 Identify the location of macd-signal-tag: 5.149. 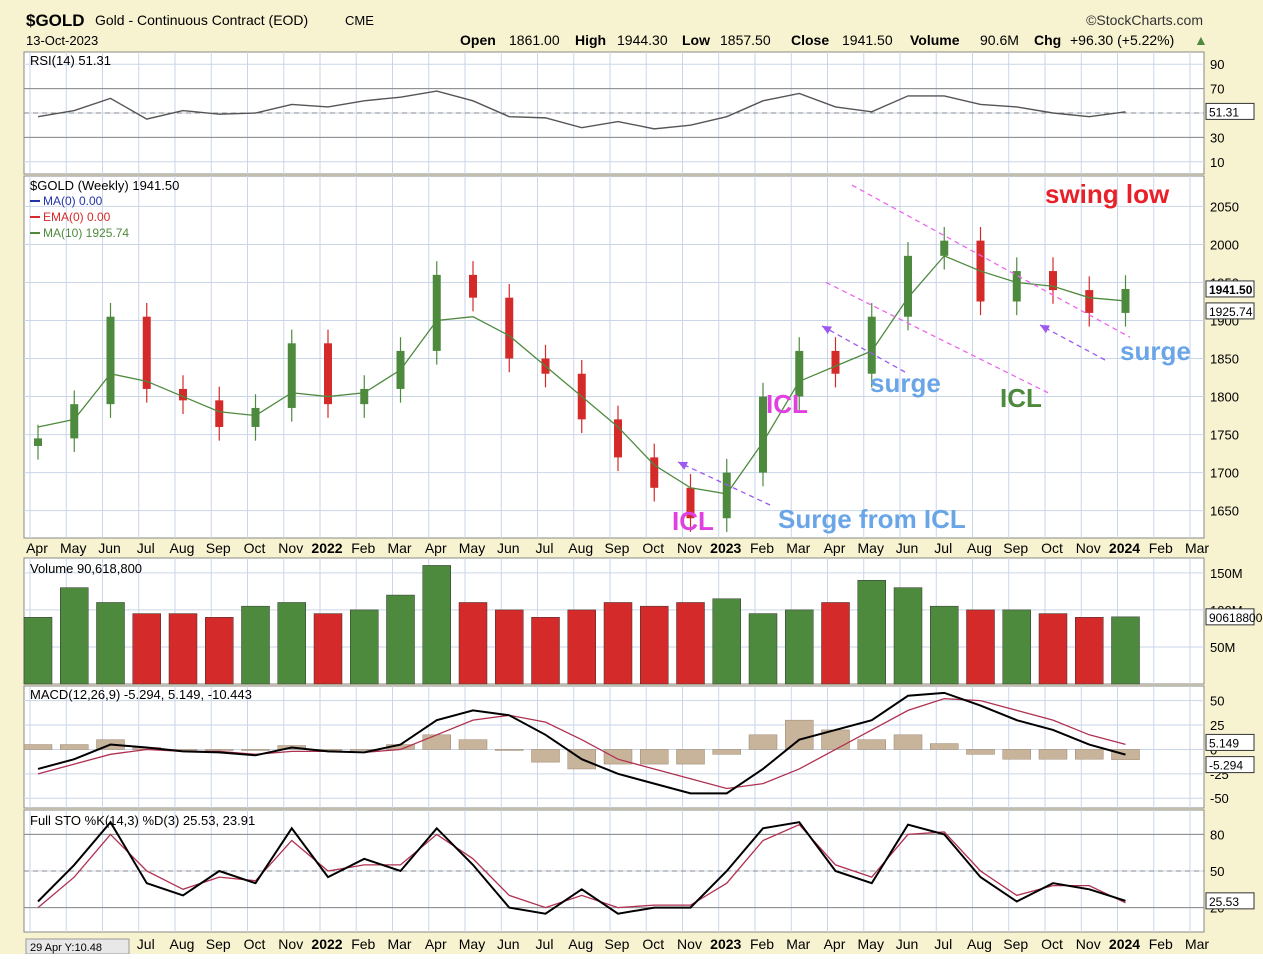
(1224, 743).